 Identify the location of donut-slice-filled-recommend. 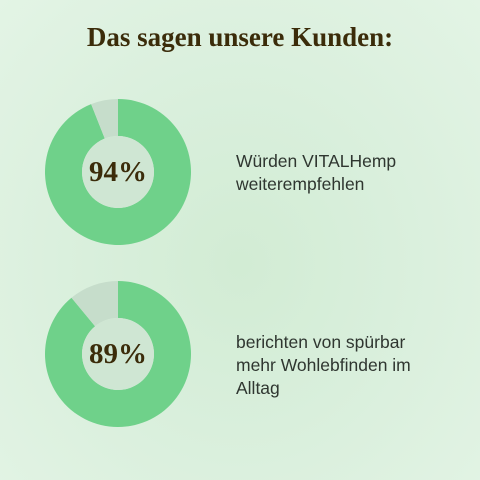
(118, 172).